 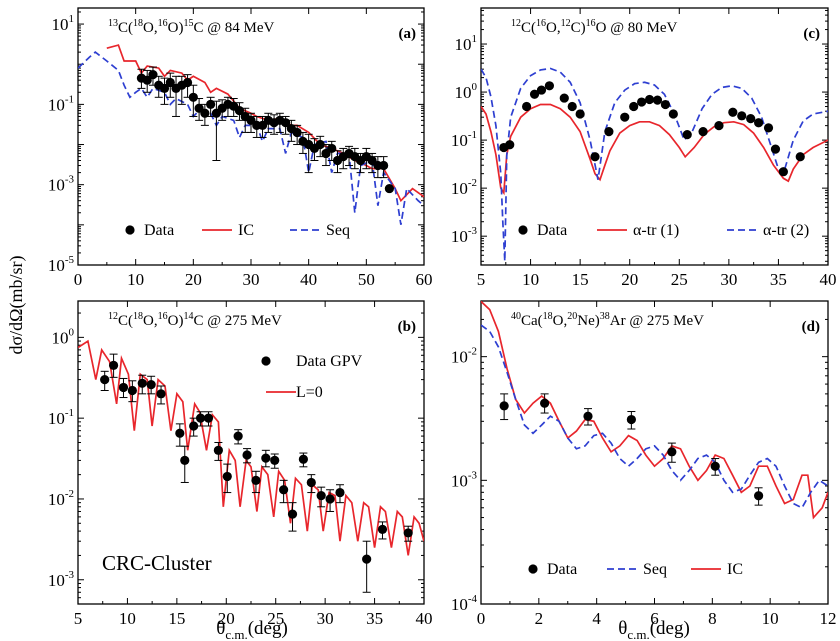 I want to click on shared-y-axis-label: dσ/dΩ(mb/sr), so click(x=16, y=304).